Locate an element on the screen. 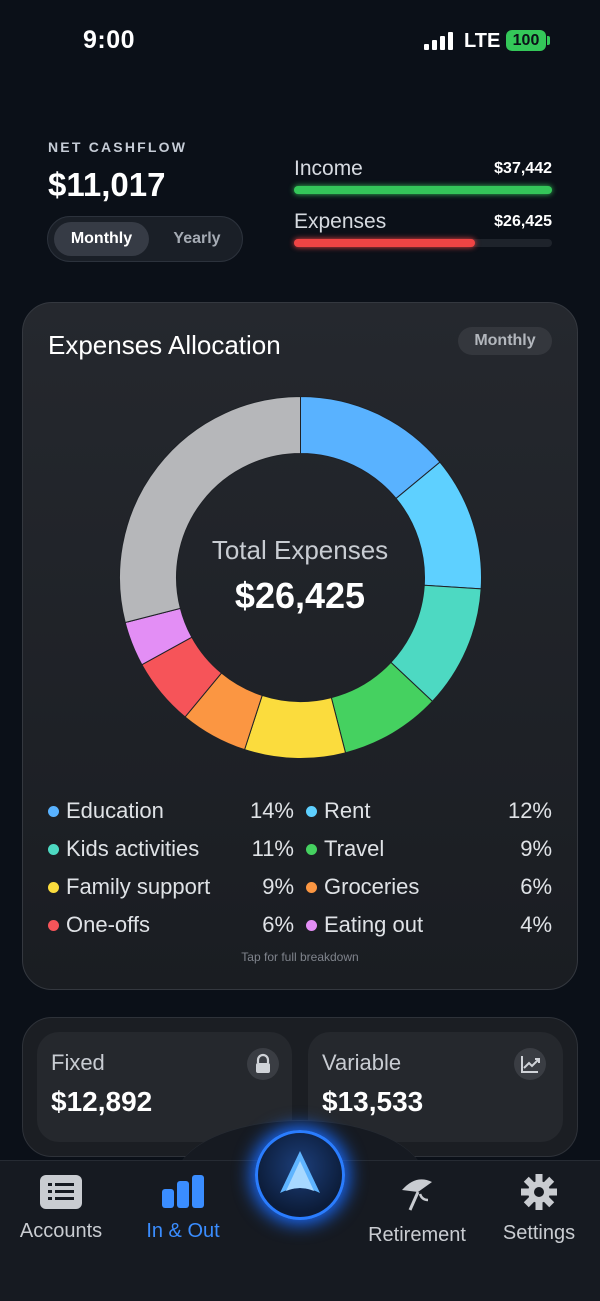 The height and width of the screenshot is (1301, 600). tap-hint: Tap for full breakdown is located at coordinates (300, 957).